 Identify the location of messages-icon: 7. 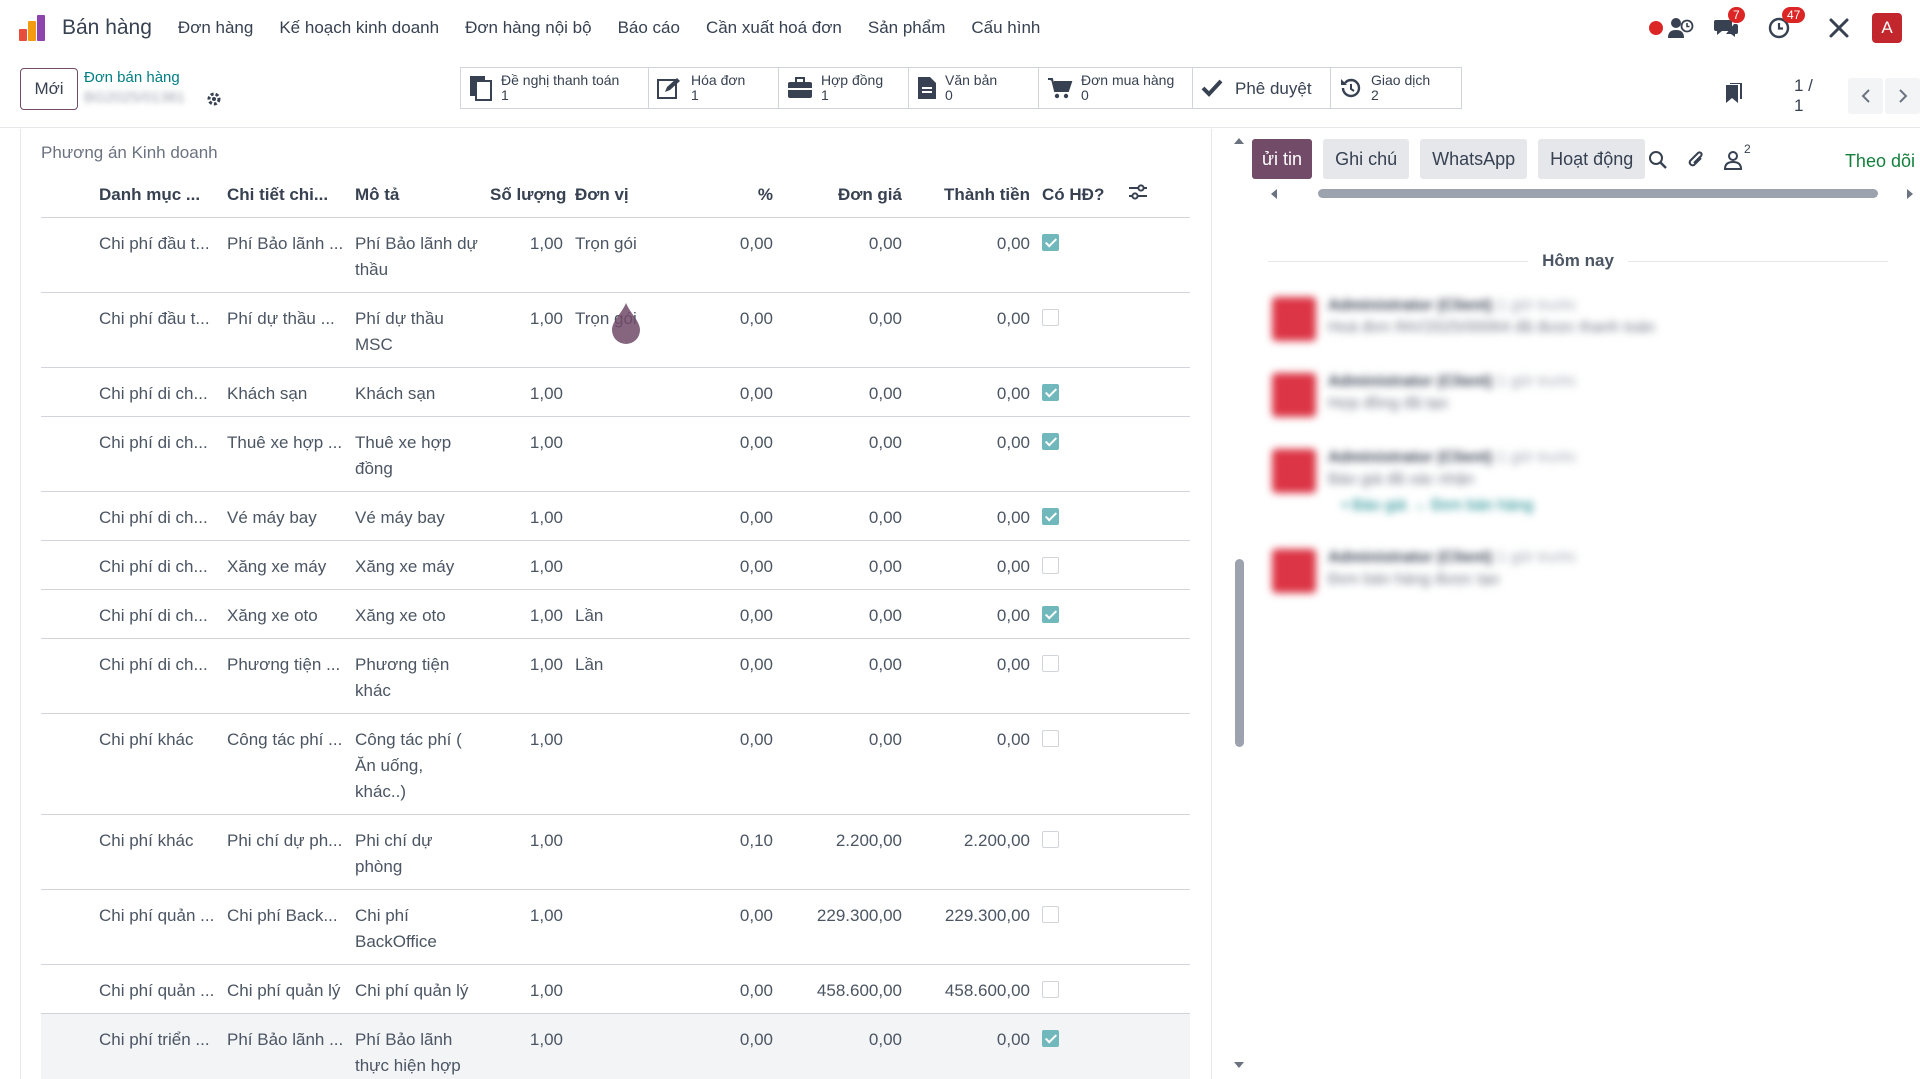
(1729, 23).